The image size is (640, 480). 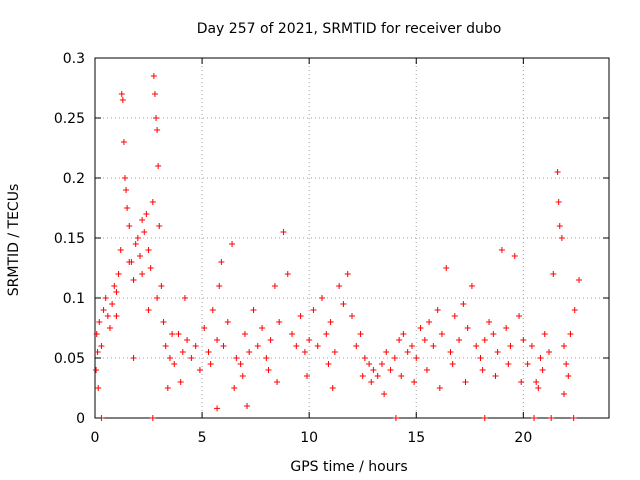 I want to click on y-axis-label: SRMTID / TECUs, so click(x=14, y=240).